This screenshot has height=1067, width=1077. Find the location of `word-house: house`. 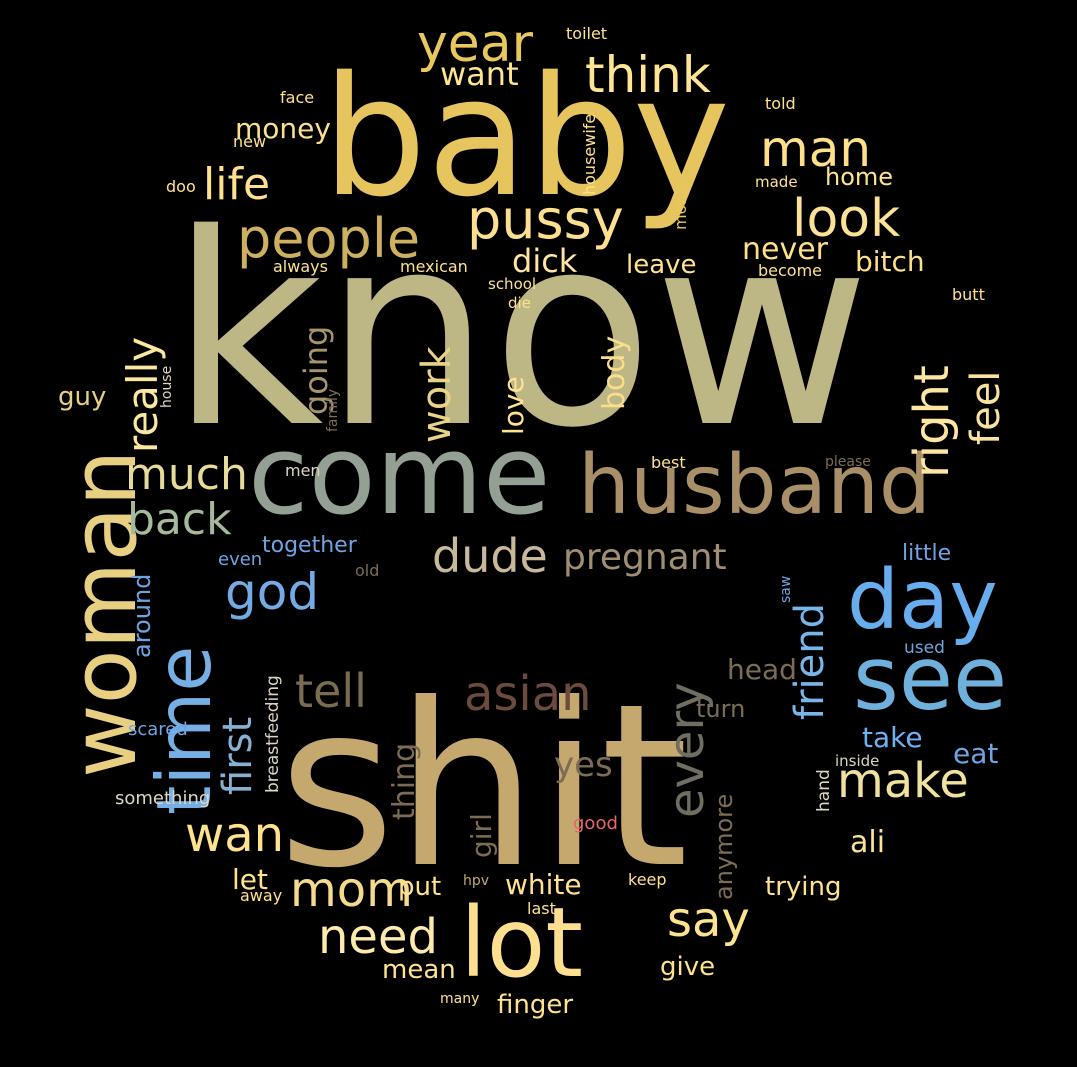

word-house: house is located at coordinates (167, 386).